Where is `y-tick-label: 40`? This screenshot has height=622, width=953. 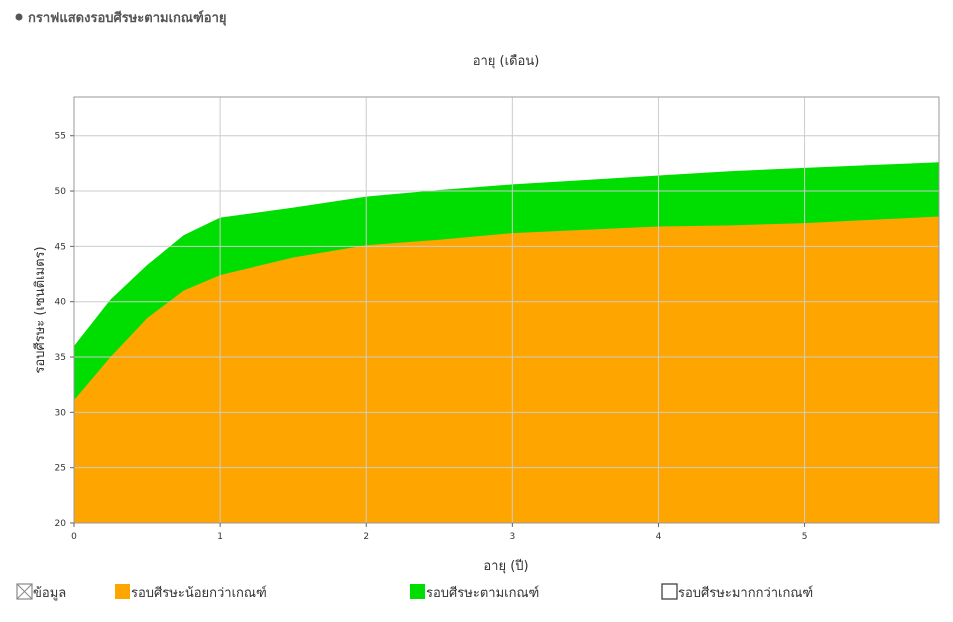
y-tick-label: 40 is located at coordinates (61, 303).